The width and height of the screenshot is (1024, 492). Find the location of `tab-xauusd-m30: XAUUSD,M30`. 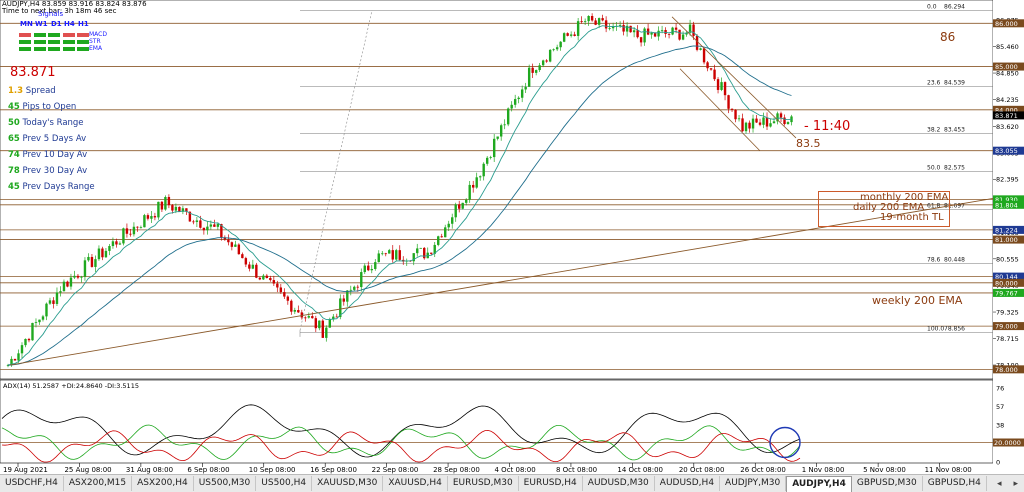

tab-xauusd-m30: XAUUSD,M30 is located at coordinates (348, 483).